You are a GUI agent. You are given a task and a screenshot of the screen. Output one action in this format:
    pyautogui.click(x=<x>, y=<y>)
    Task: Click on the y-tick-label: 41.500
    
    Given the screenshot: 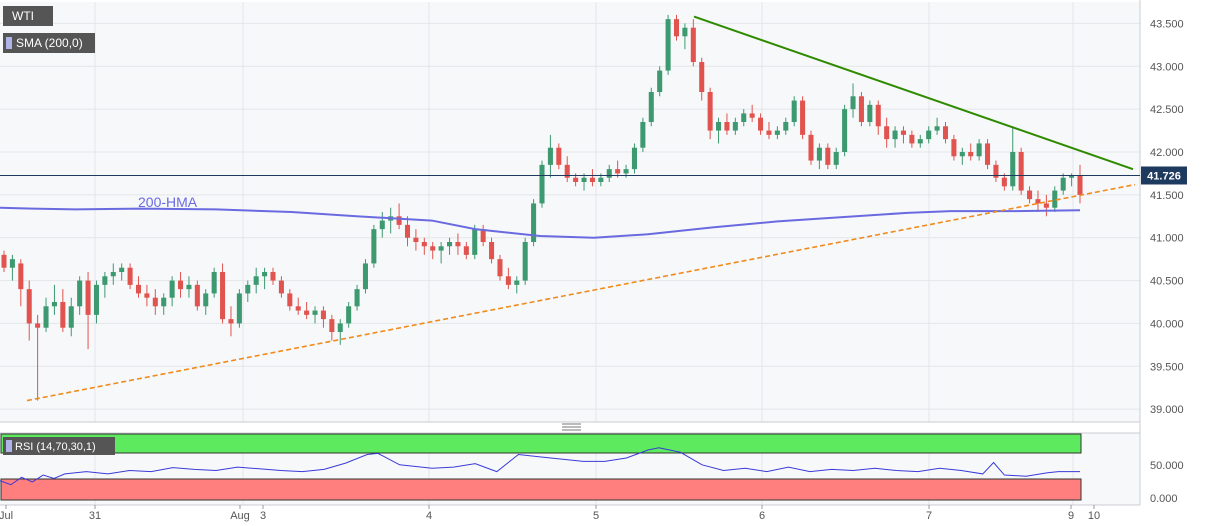 What is the action you would take?
    pyautogui.click(x=1167, y=196)
    